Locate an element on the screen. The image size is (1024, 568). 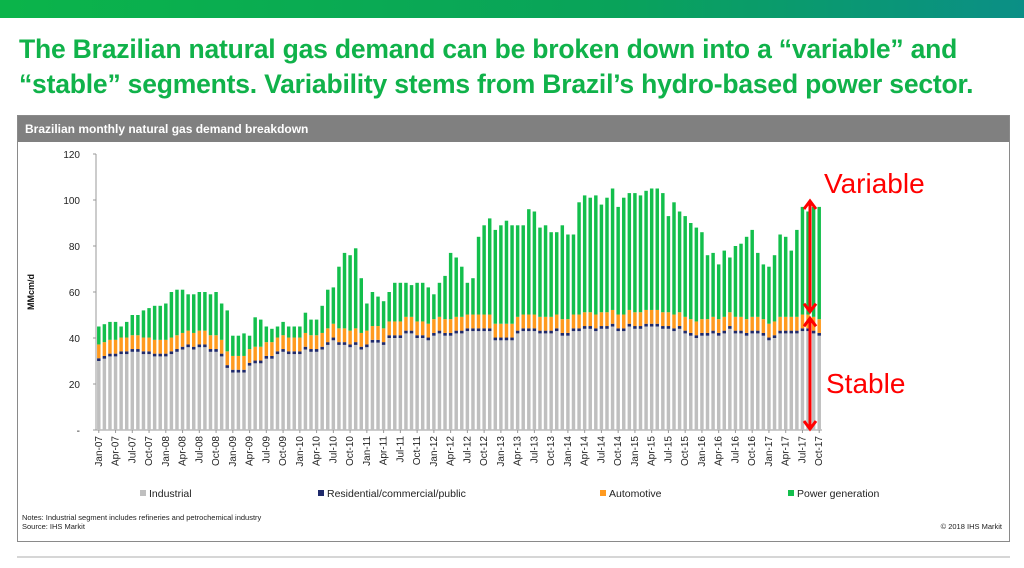
x-tick-label: Jul-11 is located at coordinates (400, 449).